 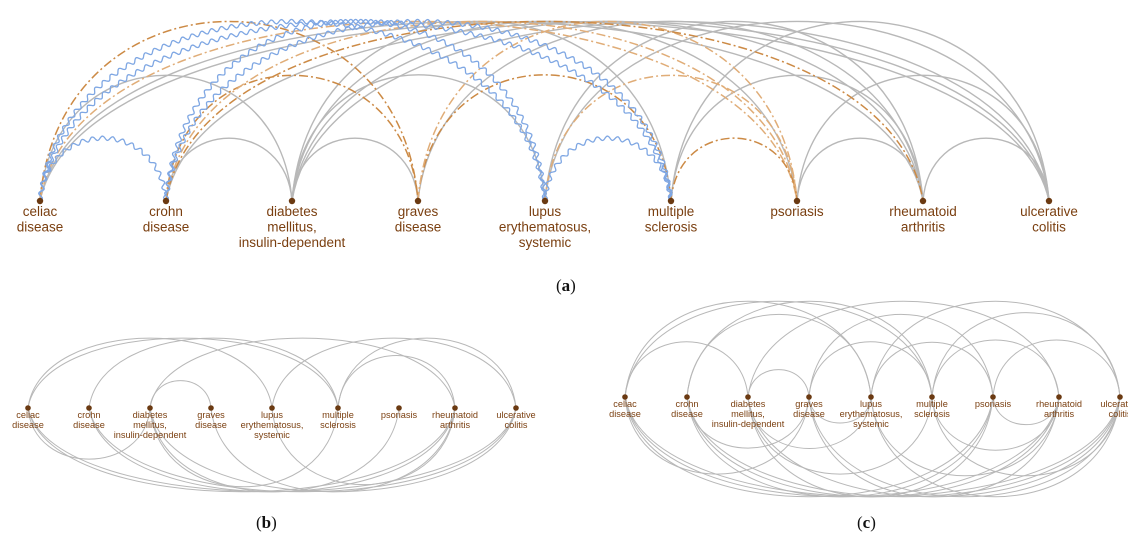 What do you see at coordinates (244, 447) in the screenshot?
I see `panel-b-edge-diabetes-ms` at bounding box center [244, 447].